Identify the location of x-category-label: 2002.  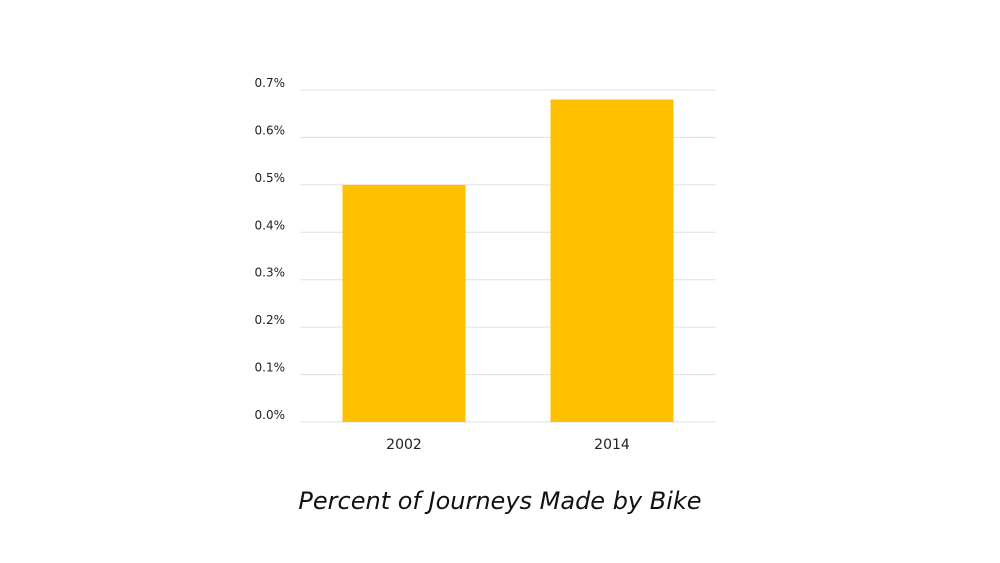
(404, 445).